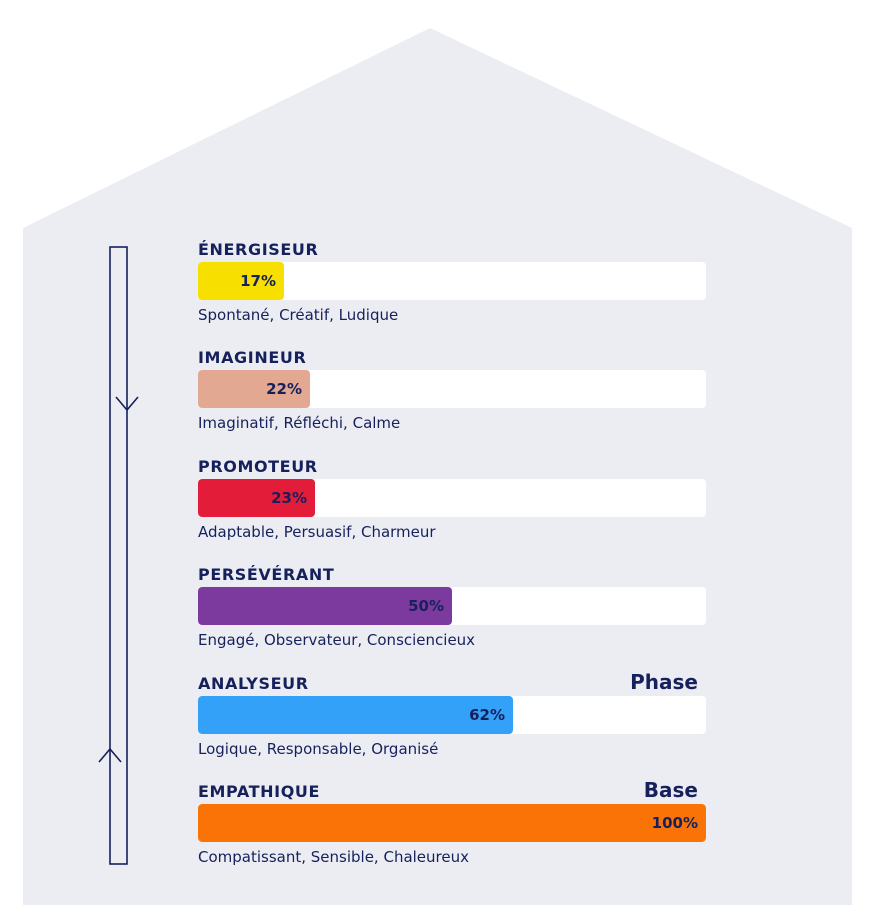 This screenshot has width=870, height=920. I want to click on bar: 23%, so click(256, 498).